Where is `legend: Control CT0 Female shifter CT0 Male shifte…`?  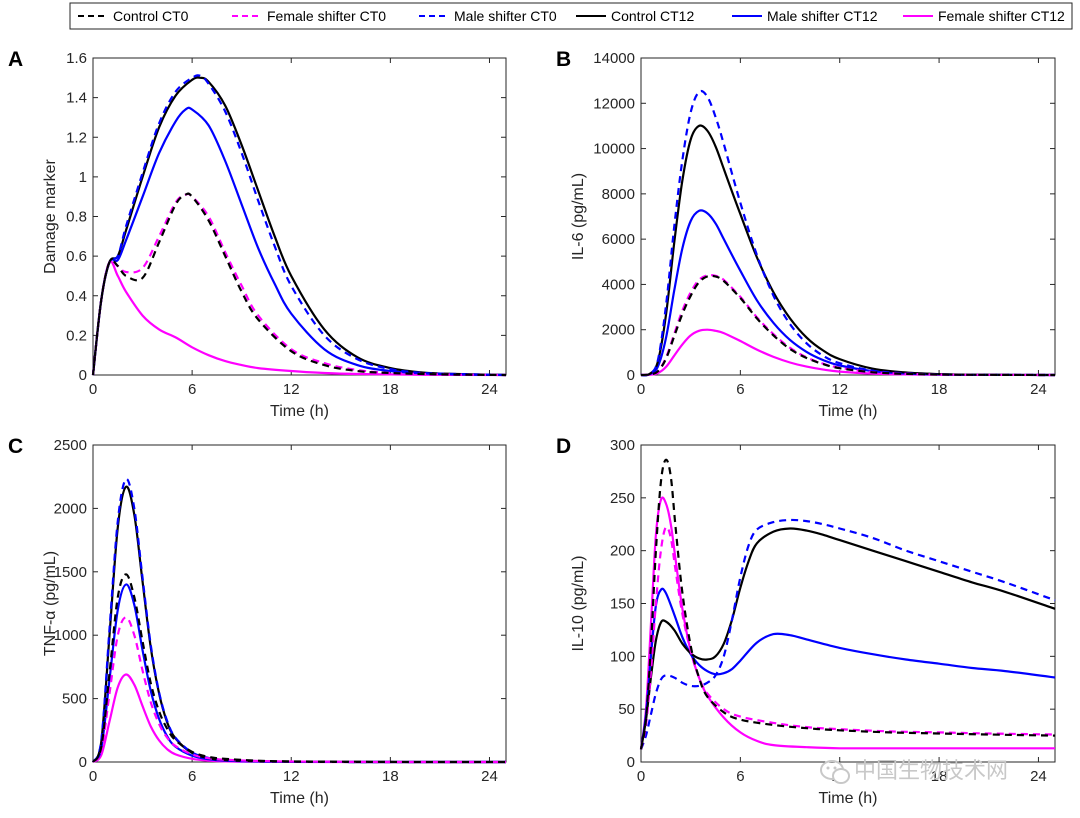 legend: Control CT0 Female shifter CT0 Male shifte… is located at coordinates (571, 16).